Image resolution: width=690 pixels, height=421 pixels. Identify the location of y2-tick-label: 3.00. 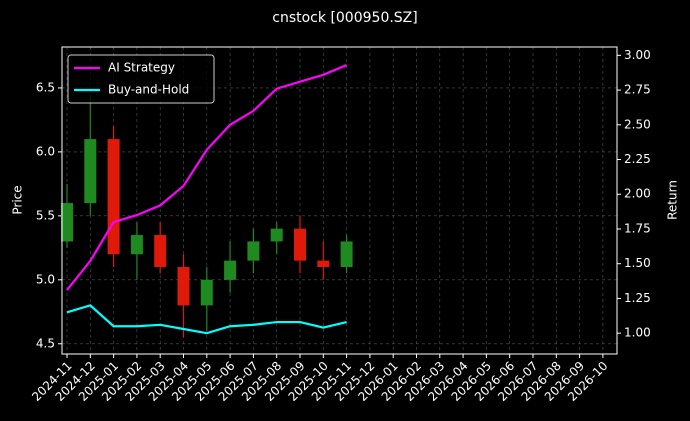
(637, 55).